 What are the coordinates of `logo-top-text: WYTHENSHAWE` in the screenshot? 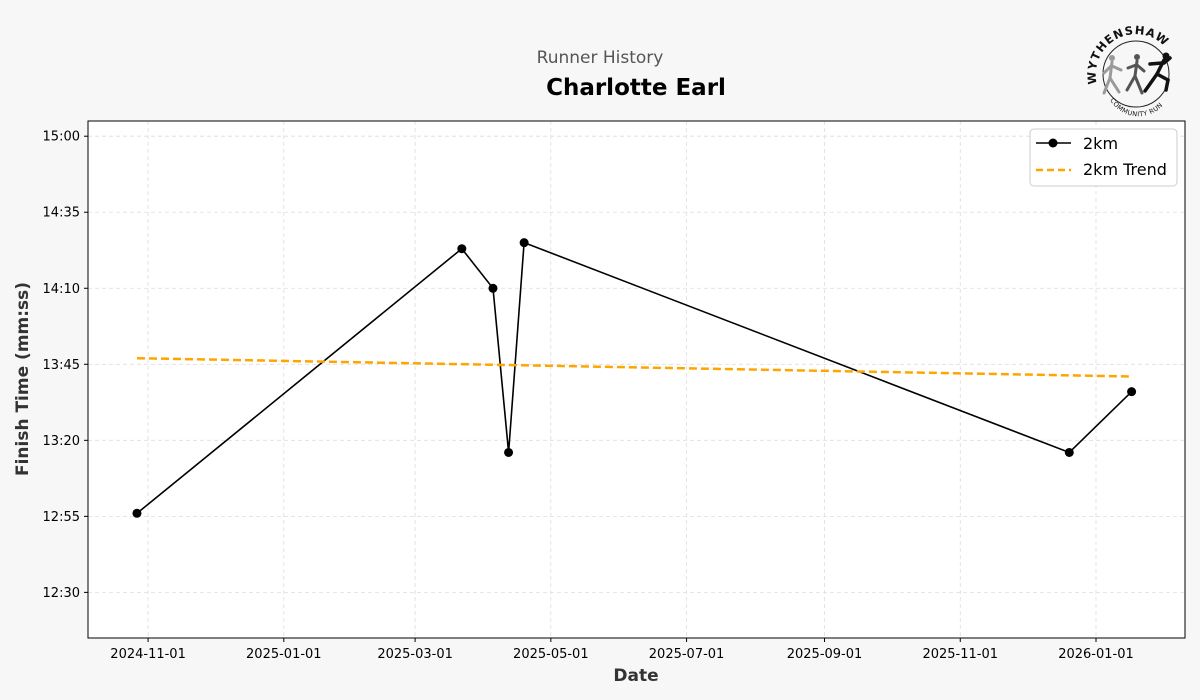 It's located at (586, 42).